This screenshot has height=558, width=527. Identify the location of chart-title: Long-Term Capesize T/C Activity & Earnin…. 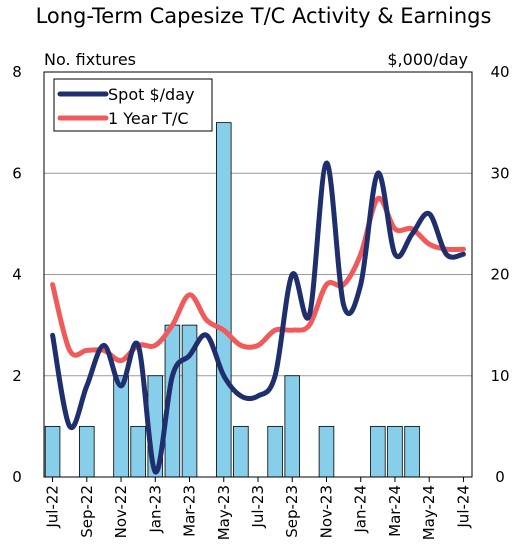
(263, 16).